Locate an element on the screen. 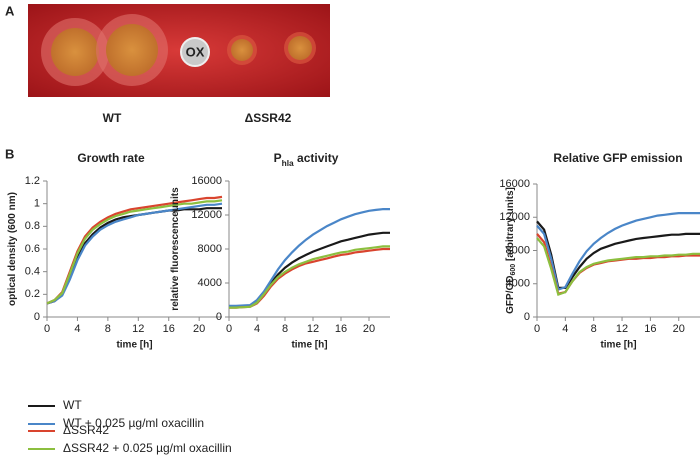 This screenshot has width=700, height=457. chart-title: Relative GFP emission is located at coordinates (617, 158).